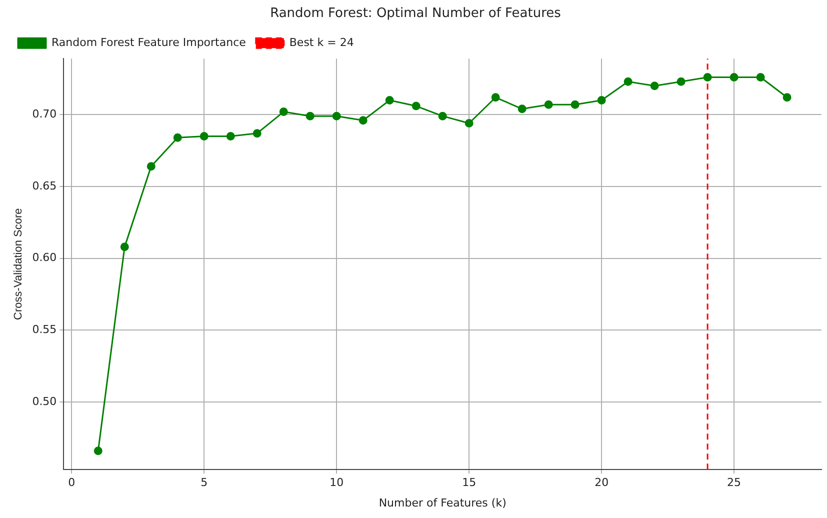 The width and height of the screenshot is (827, 518). I want to click on y-tick-label: 0.55, so click(44, 329).